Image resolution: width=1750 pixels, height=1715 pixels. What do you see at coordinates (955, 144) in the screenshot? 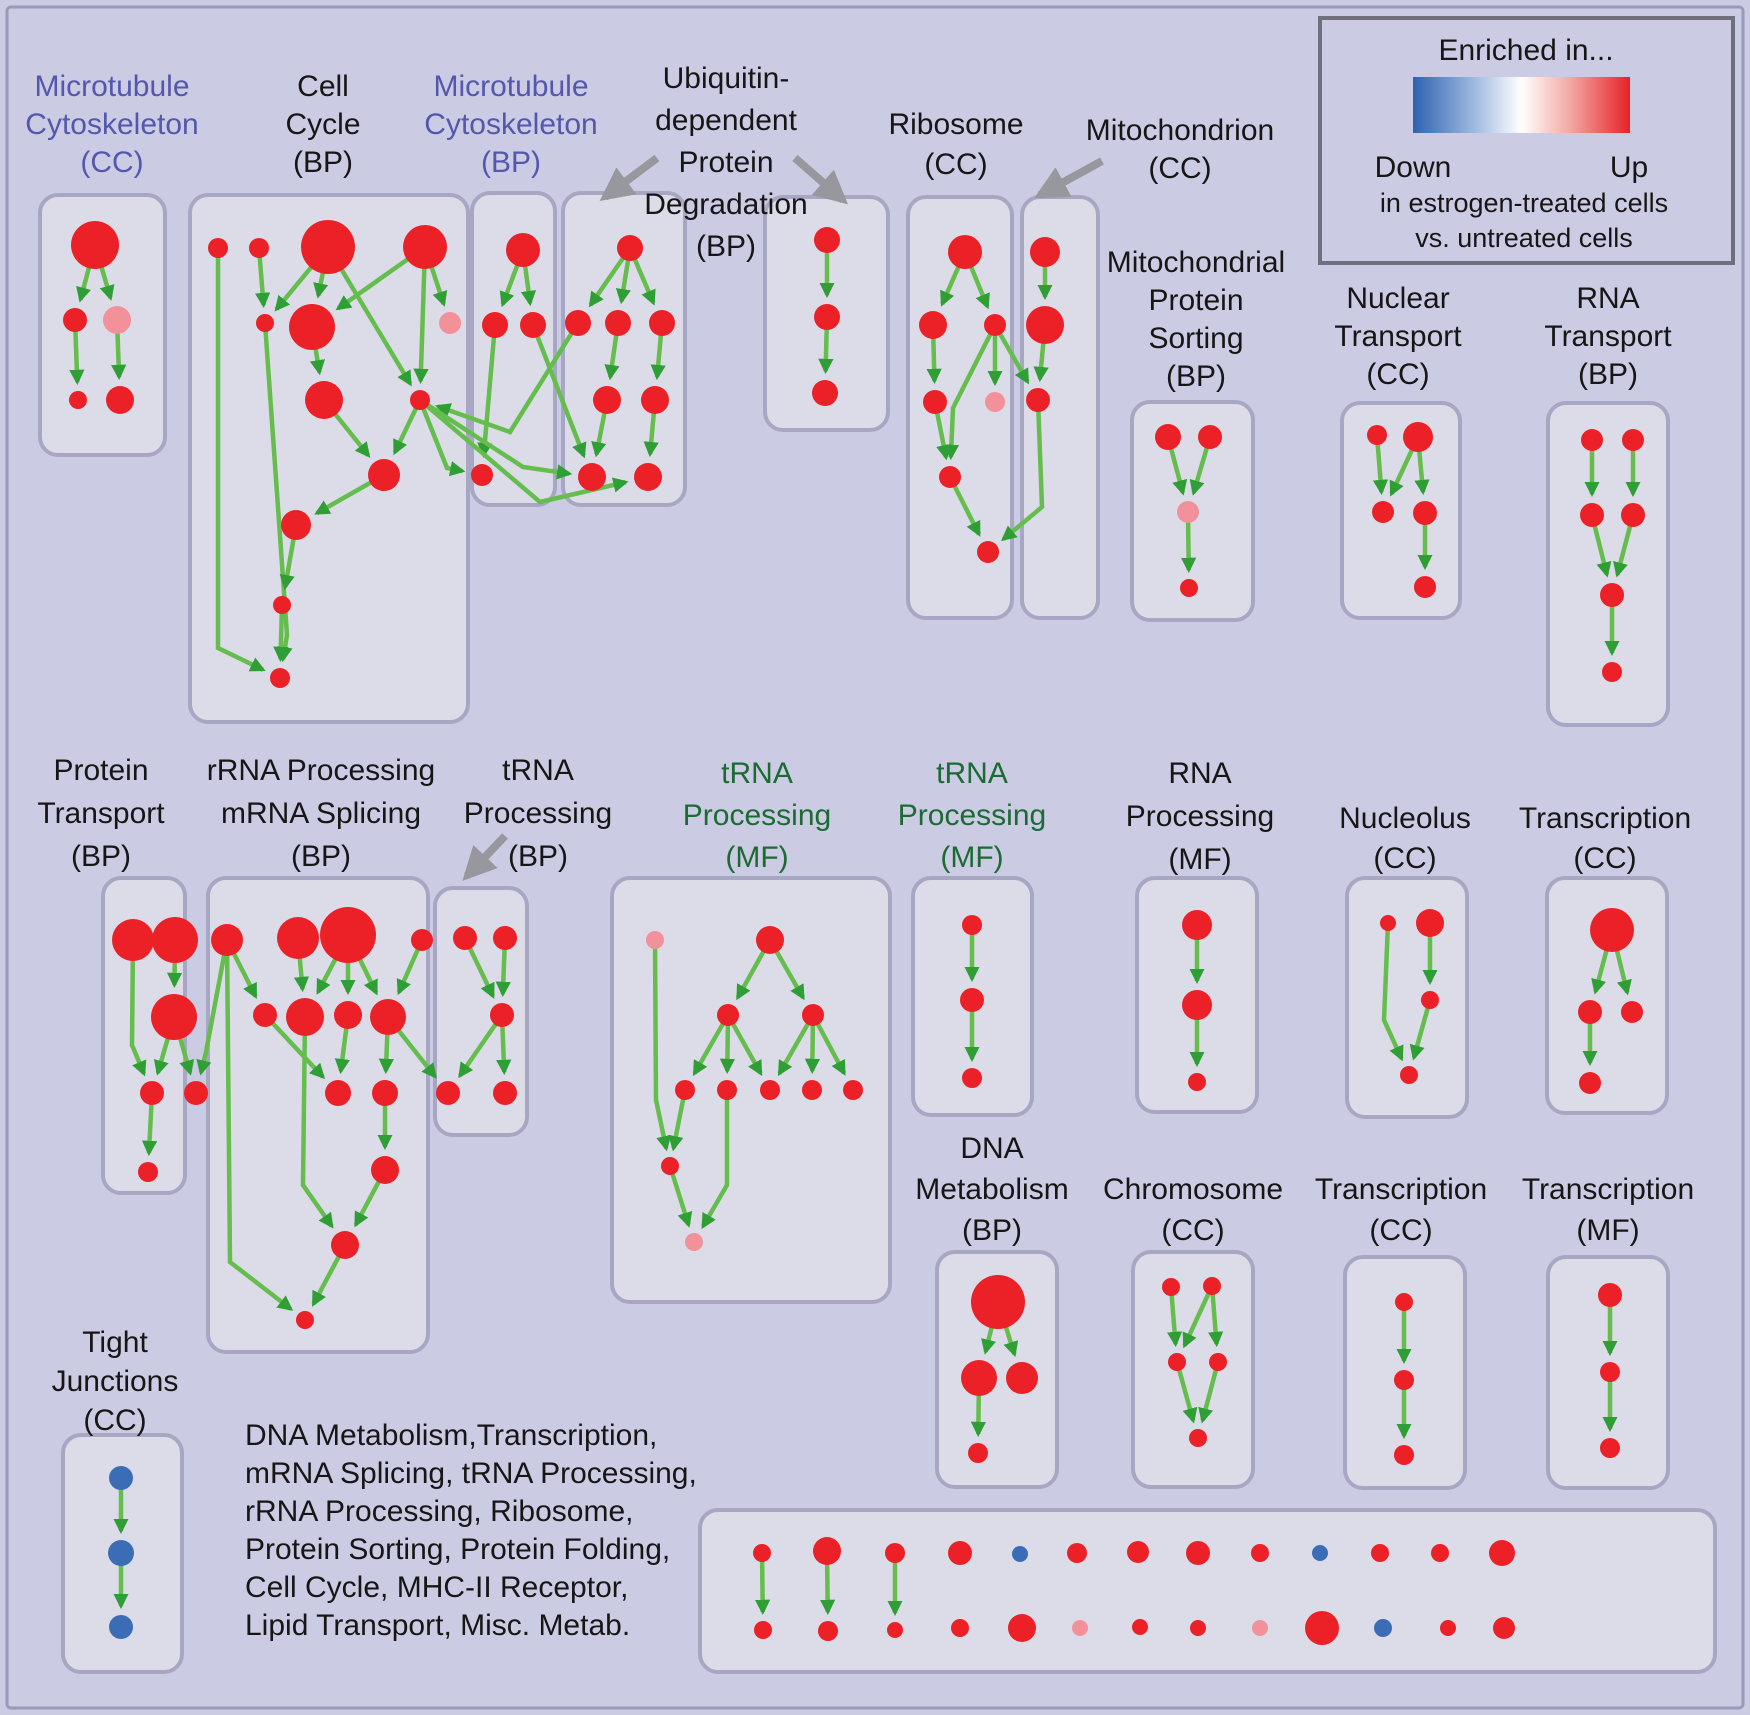
I see `cluster-label-ribosome-cc: Ribosome (CC)` at bounding box center [955, 144].